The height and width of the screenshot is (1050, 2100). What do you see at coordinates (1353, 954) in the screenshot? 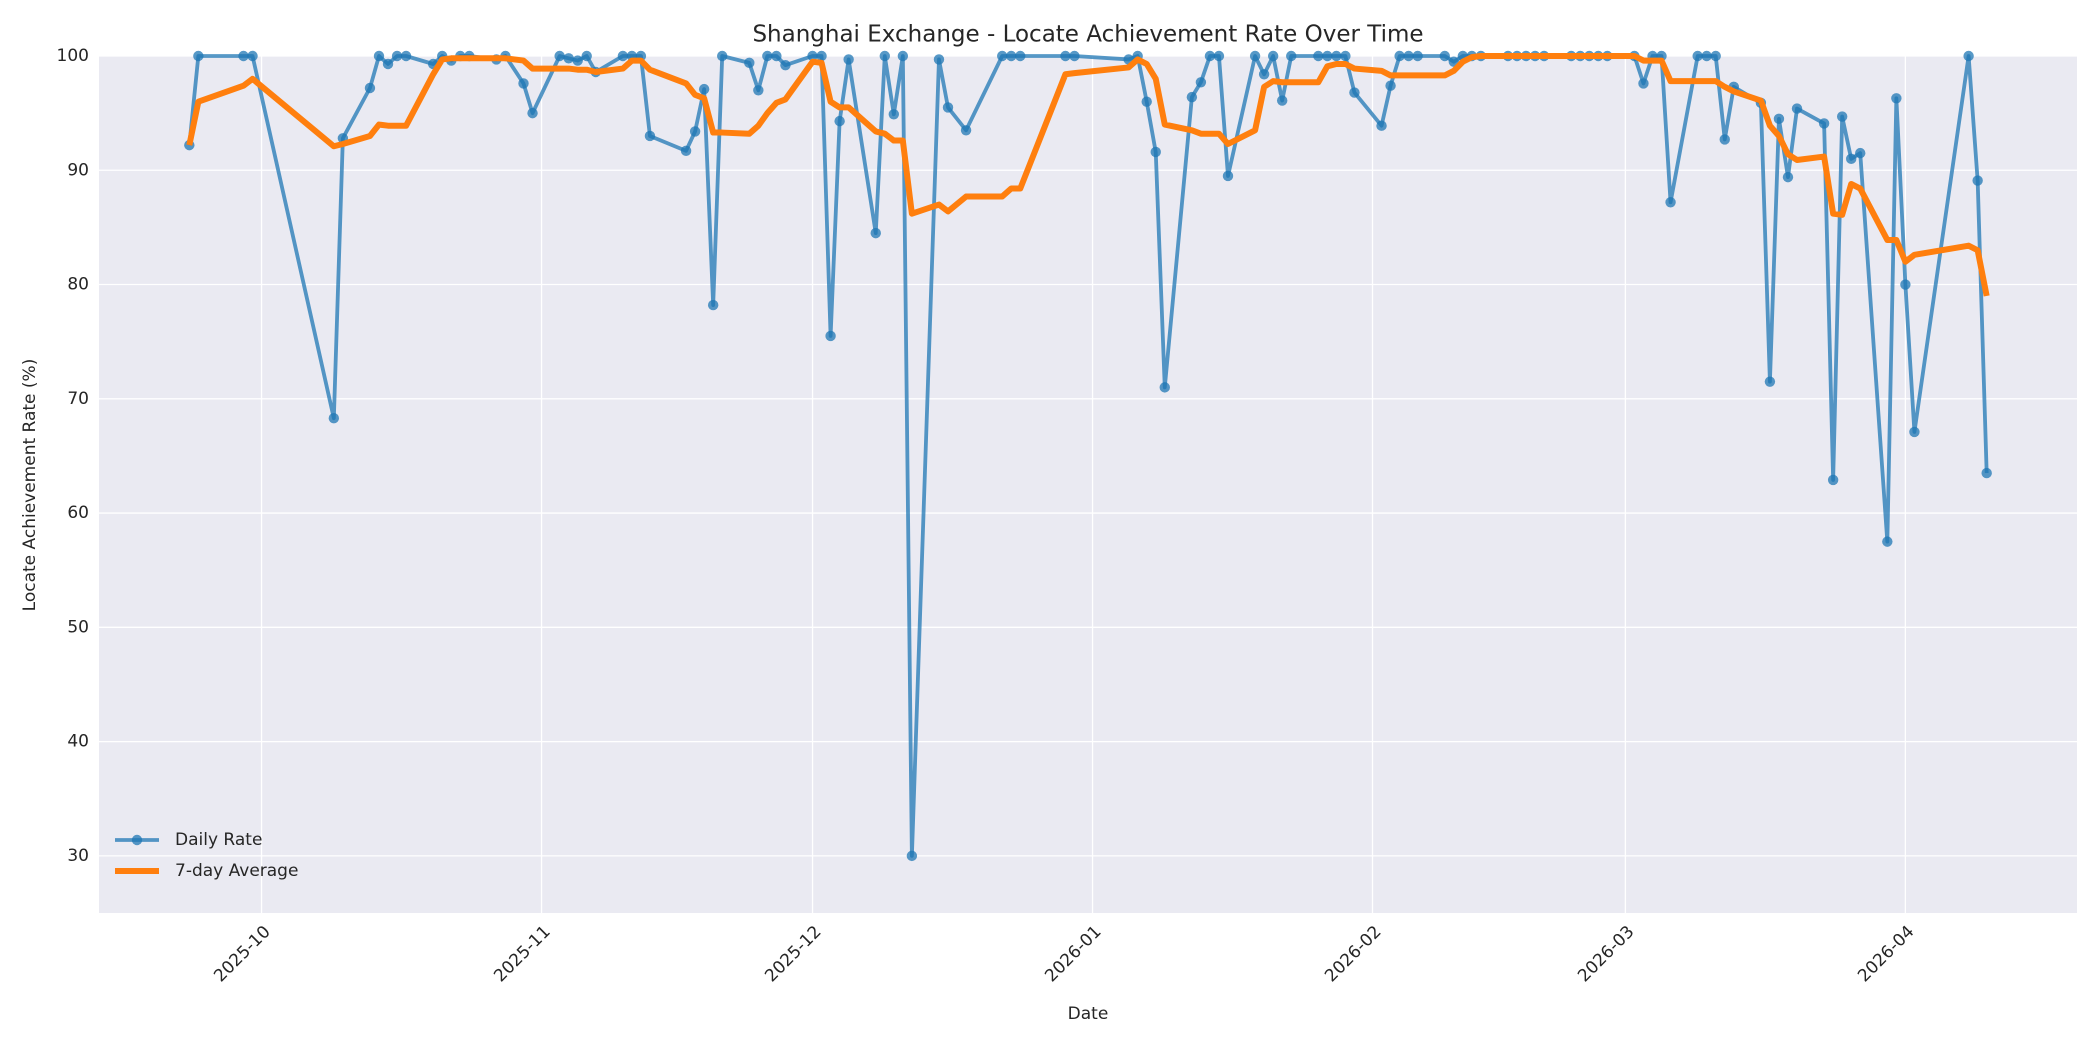
I see `x-tick-label: 2026-02` at bounding box center [1353, 954].